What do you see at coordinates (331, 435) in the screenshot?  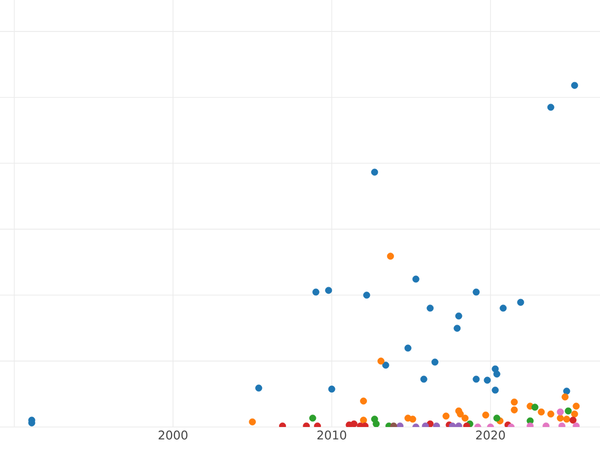 I see `x-tick-label: 2010` at bounding box center [331, 435].